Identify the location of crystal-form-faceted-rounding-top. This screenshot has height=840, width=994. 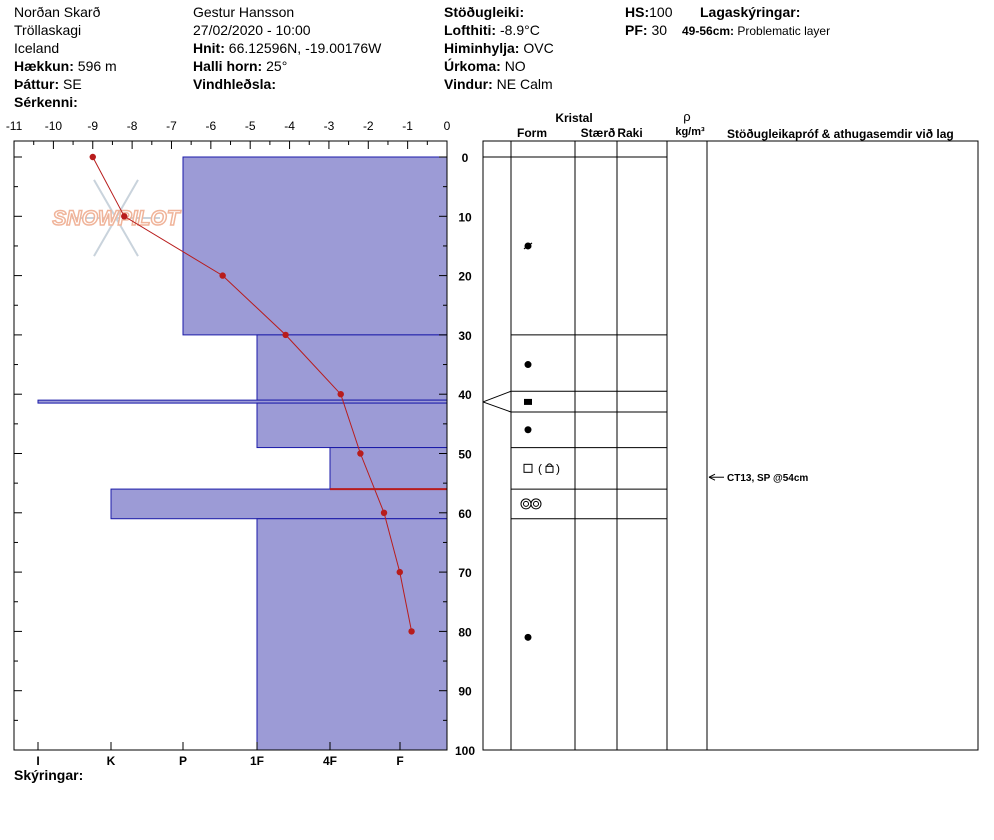
(549, 465).